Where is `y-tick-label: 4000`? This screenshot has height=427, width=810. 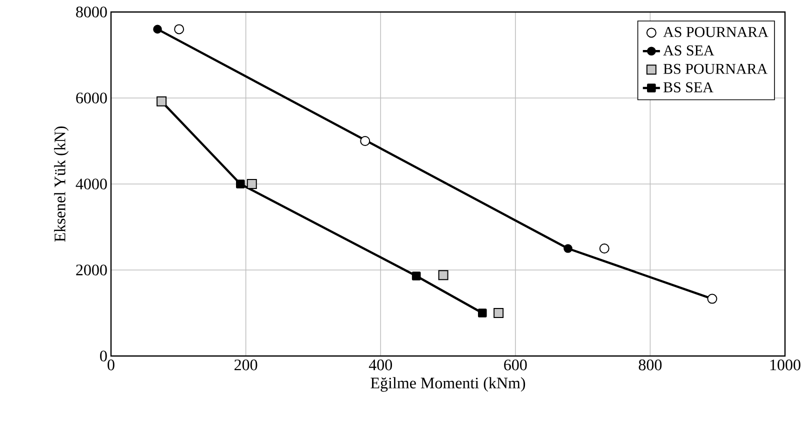 y-tick-label: 4000 is located at coordinates (91, 184).